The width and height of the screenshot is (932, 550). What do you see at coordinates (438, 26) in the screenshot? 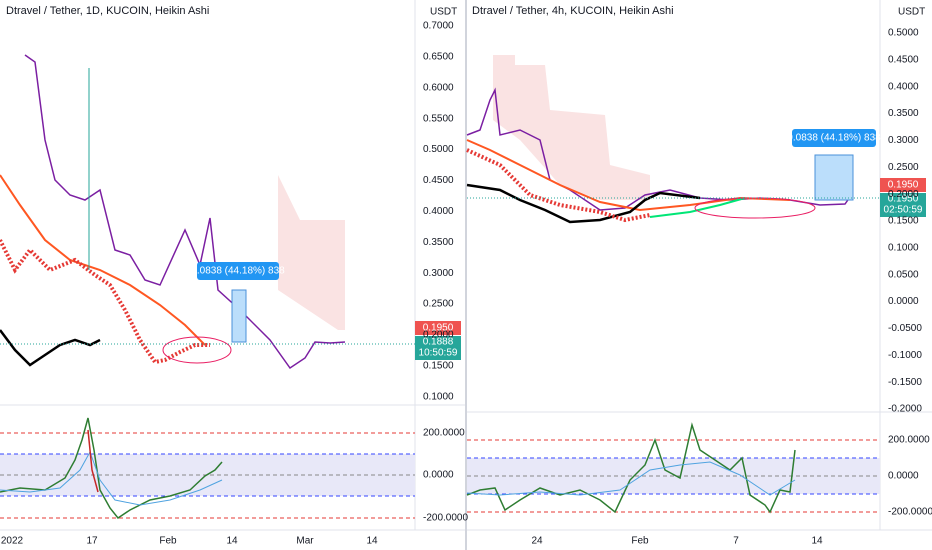
I see `price-tick-label: 0.7000` at bounding box center [438, 26].